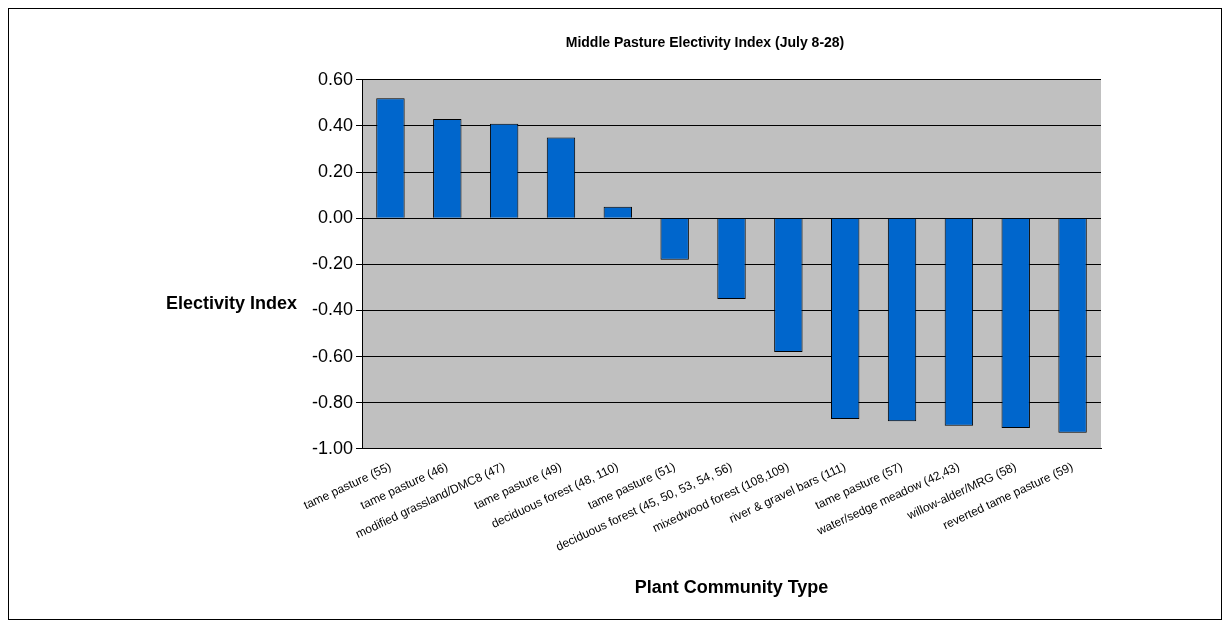  What do you see at coordinates (333, 263) in the screenshot?
I see `y-tick-label: -0.20` at bounding box center [333, 263].